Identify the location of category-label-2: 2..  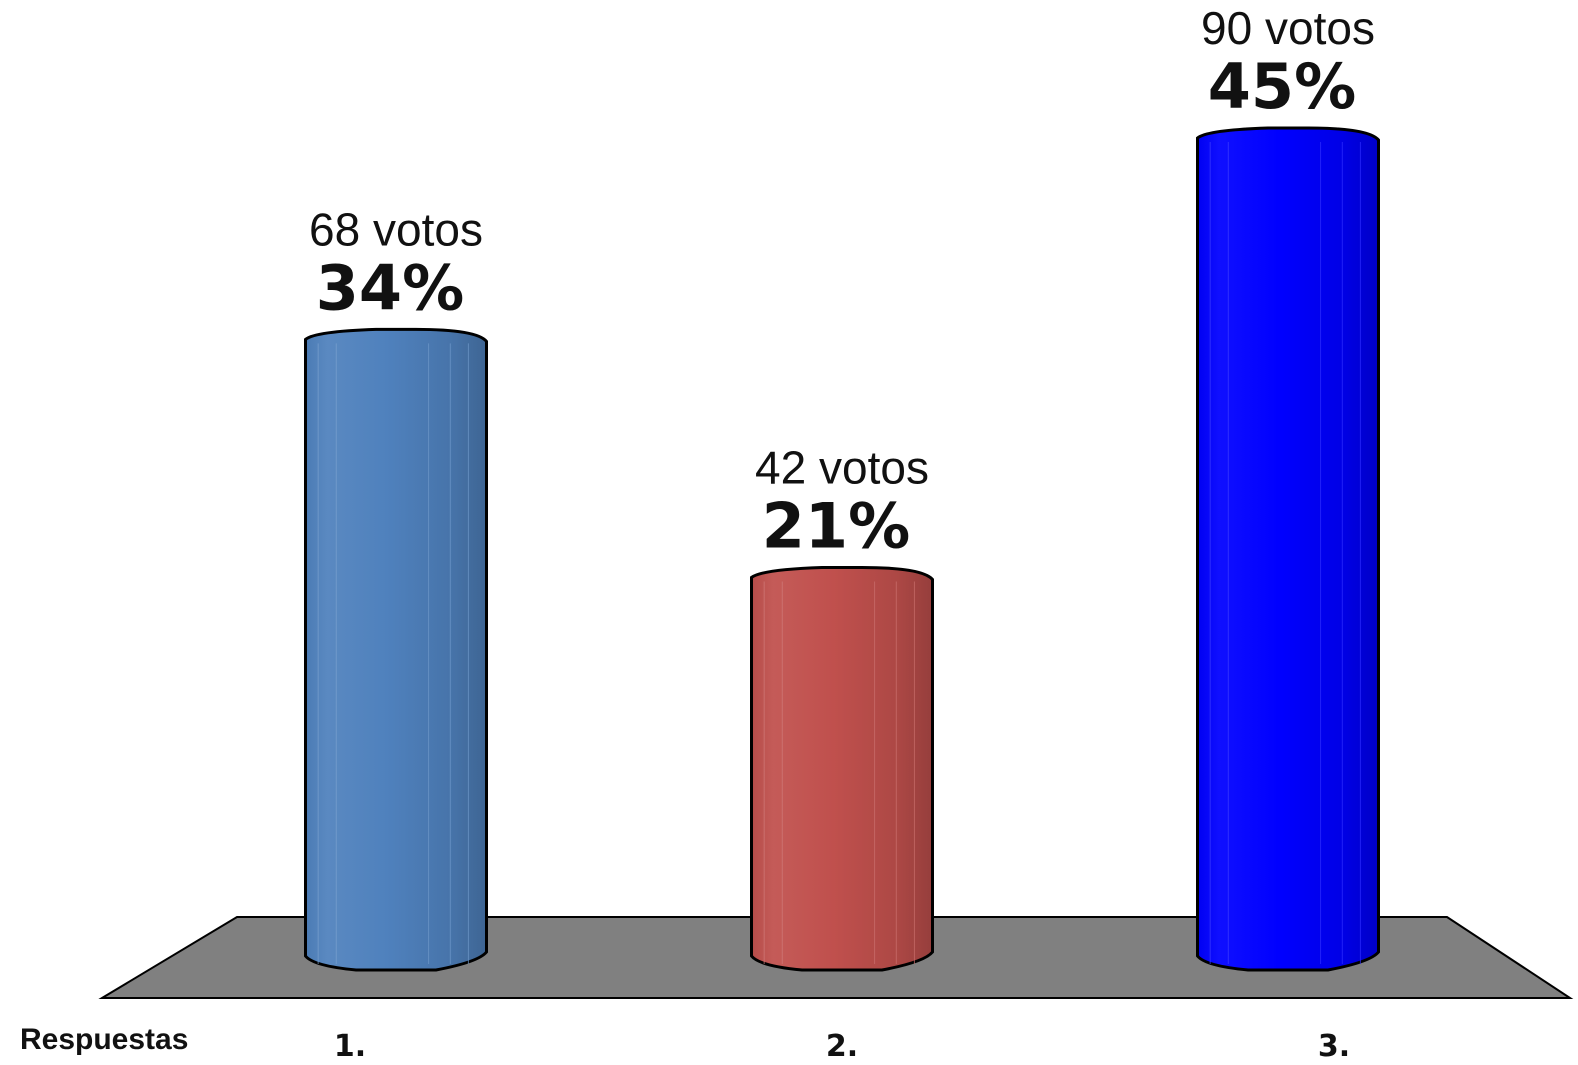
(842, 1046).